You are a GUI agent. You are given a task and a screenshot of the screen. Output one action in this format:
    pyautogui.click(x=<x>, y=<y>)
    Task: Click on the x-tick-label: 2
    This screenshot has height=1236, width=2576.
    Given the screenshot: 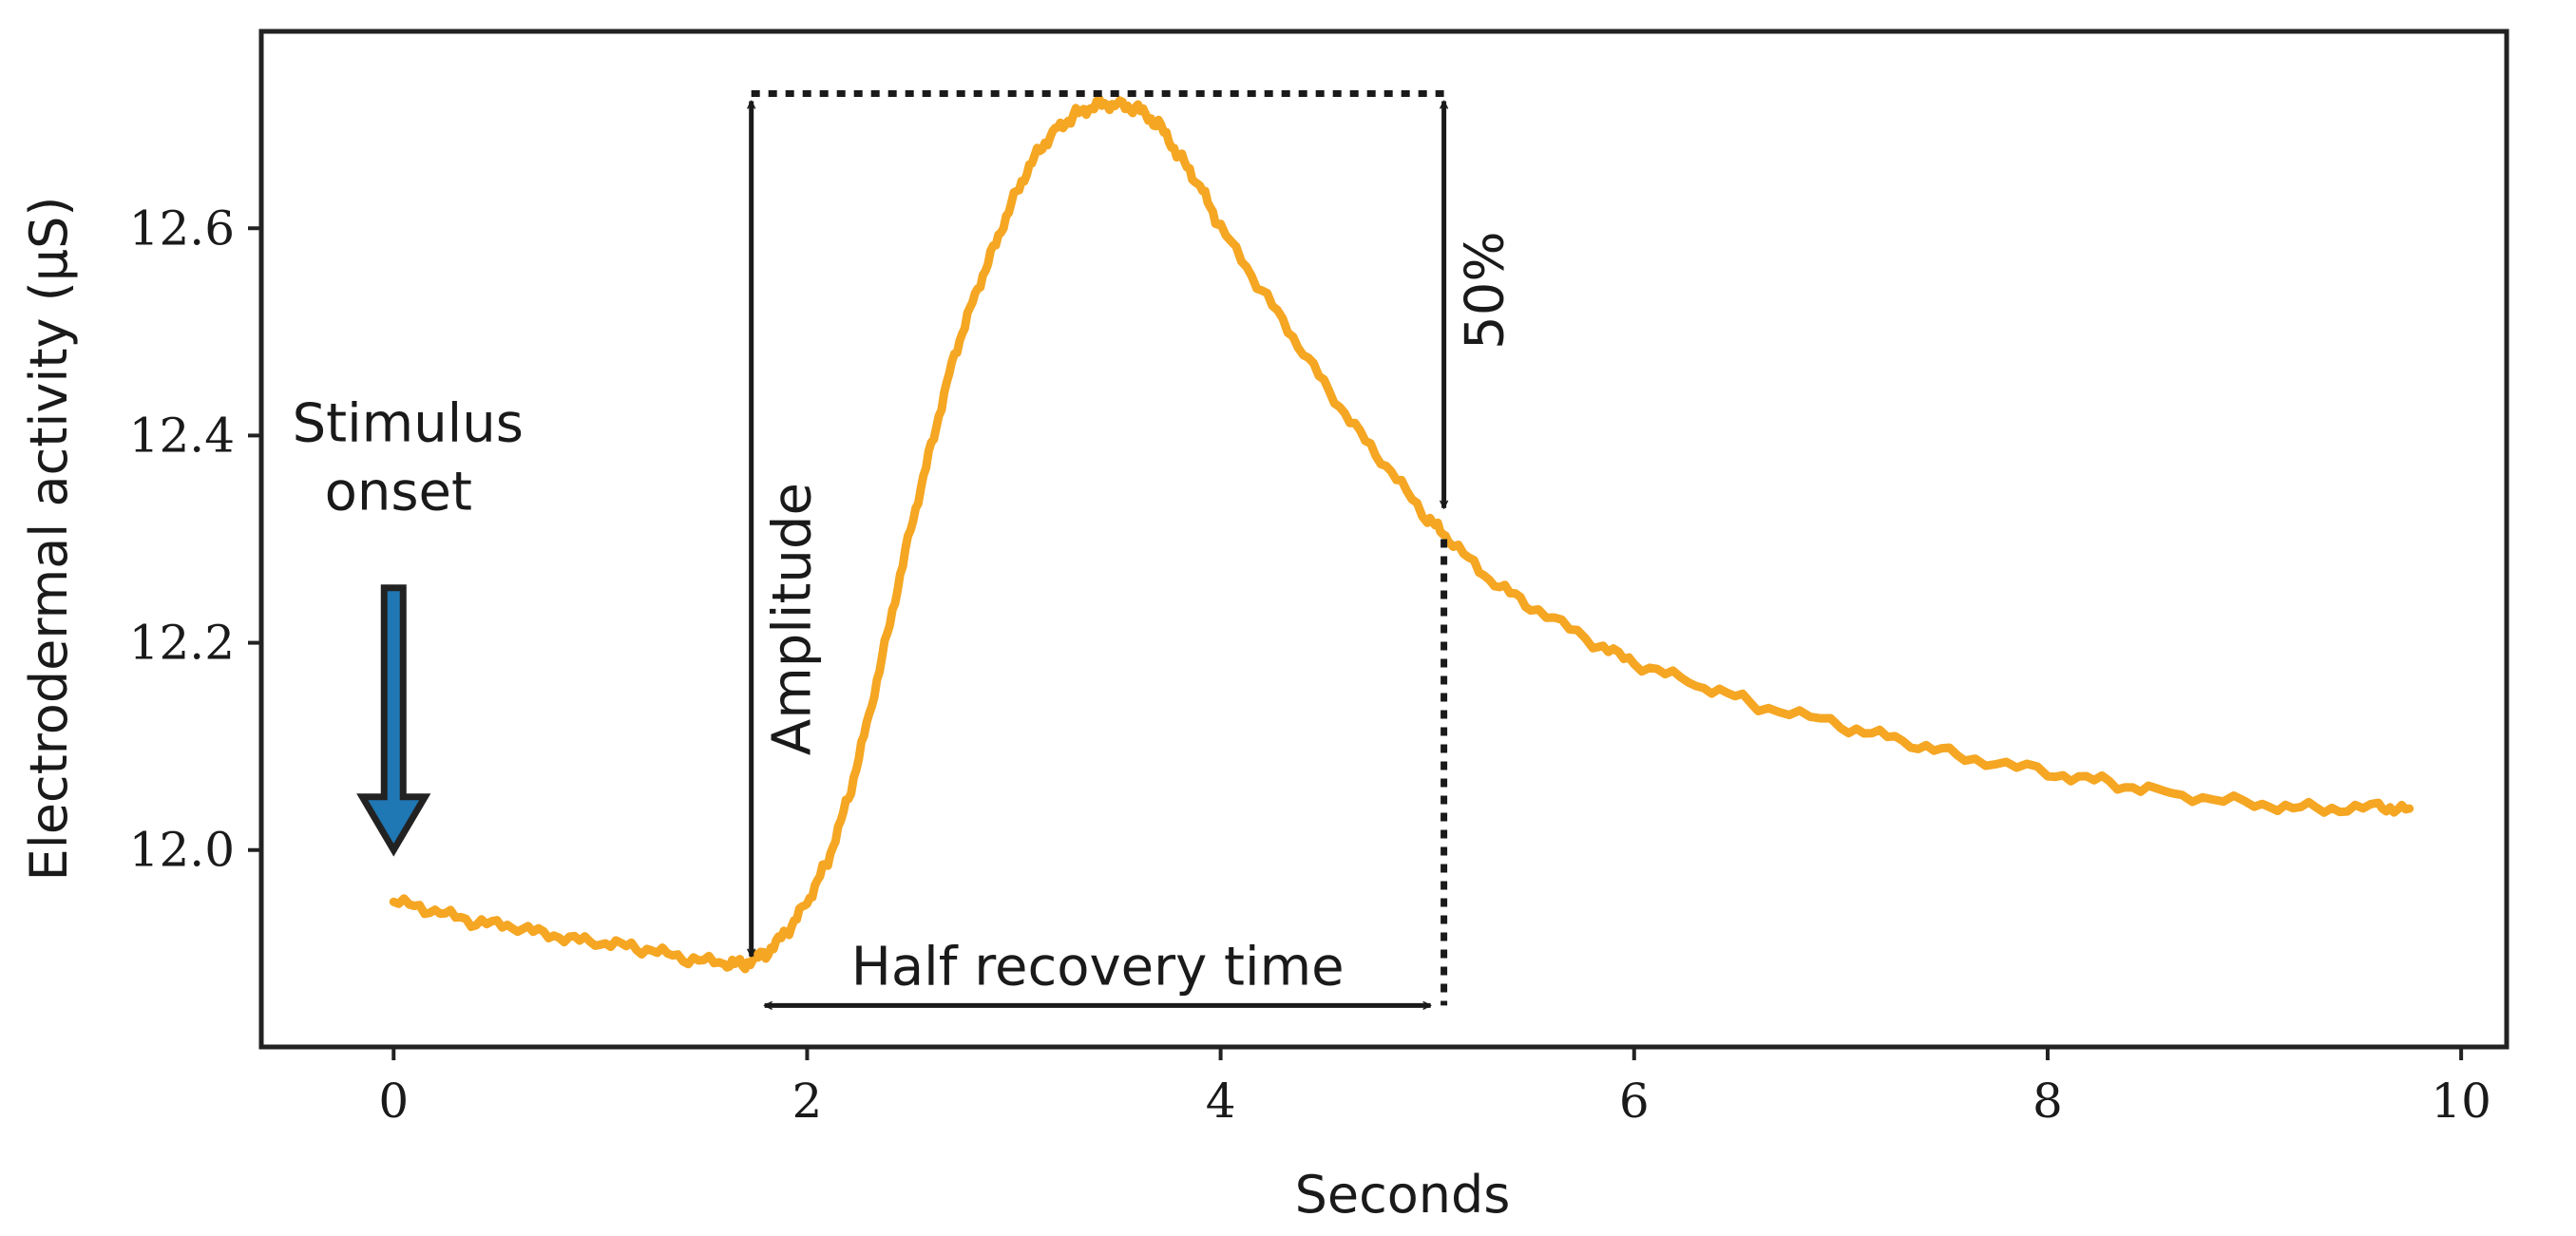 What is the action you would take?
    pyautogui.click(x=807, y=1101)
    